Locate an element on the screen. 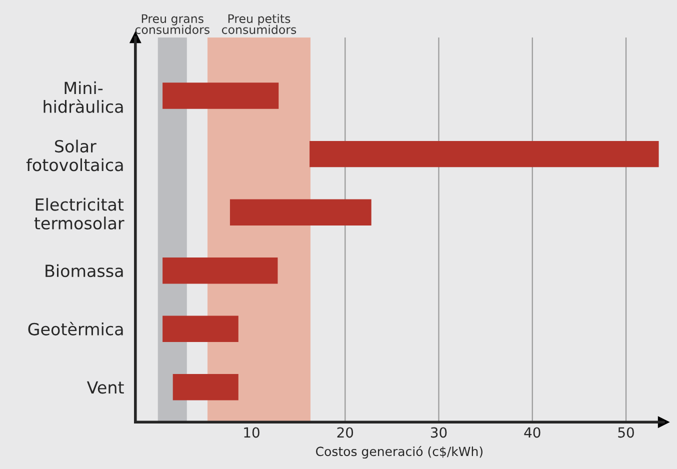  band-label: Preu grans consumidors is located at coordinates (172, 24).